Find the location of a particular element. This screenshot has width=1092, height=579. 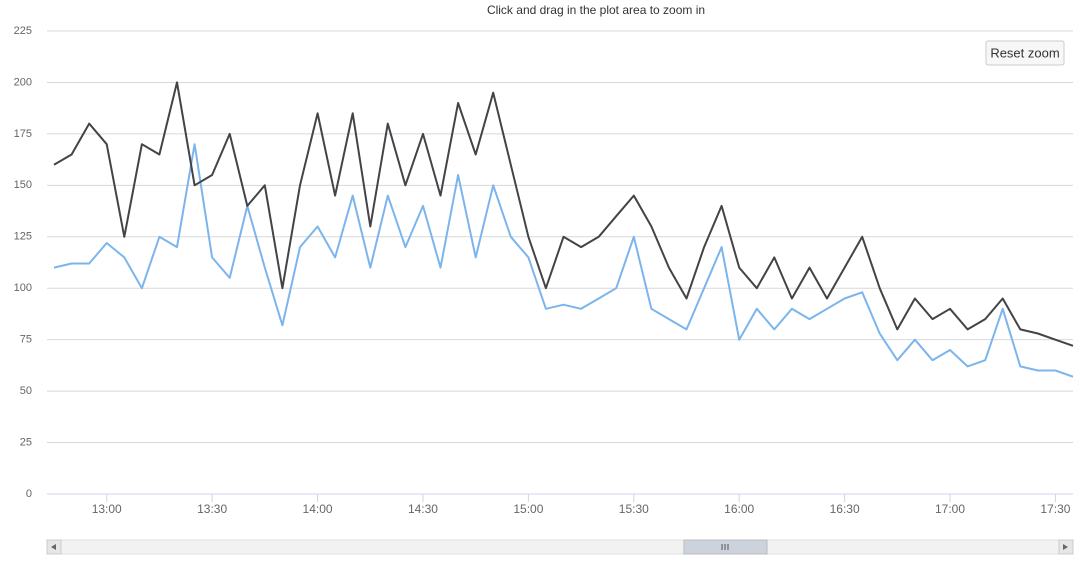

y-tick-label: 25 is located at coordinates (26, 442).